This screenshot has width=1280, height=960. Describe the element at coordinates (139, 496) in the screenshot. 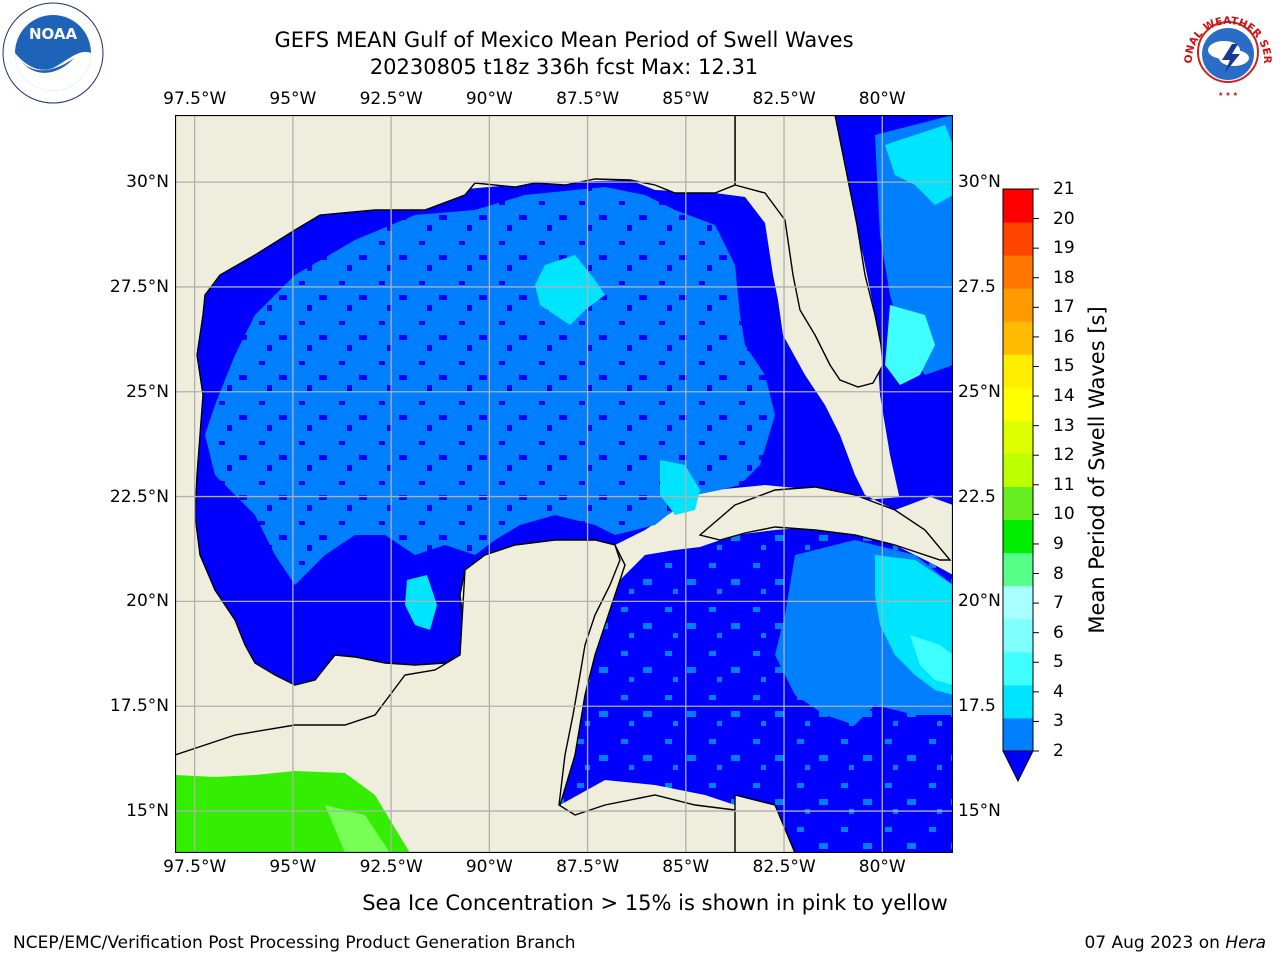

I see `lat-label-left: 22.5°N` at that location.